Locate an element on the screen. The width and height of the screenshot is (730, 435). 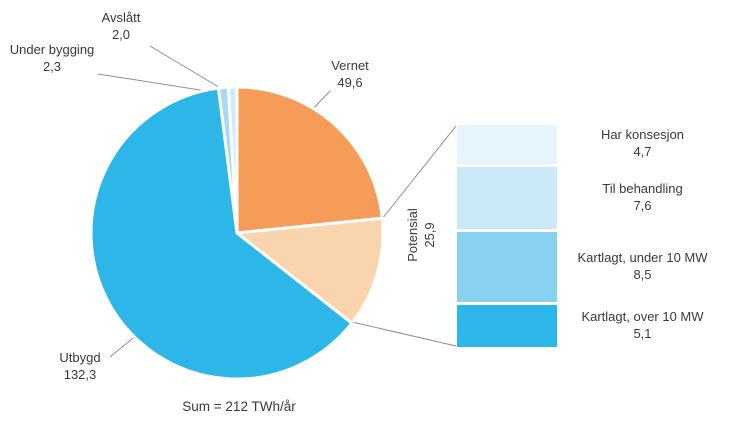
slice-value: 49,6 is located at coordinates (350, 82).